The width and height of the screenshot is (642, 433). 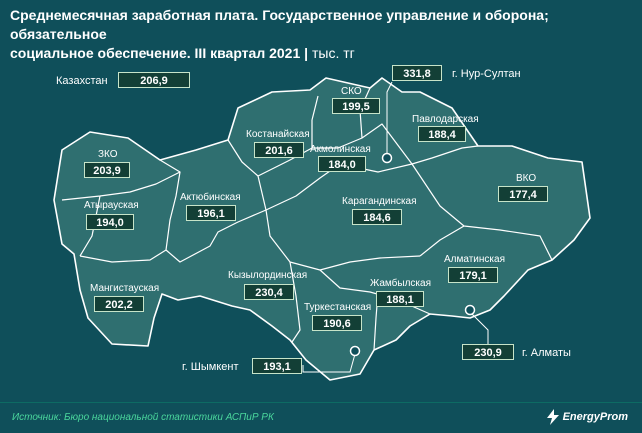 What do you see at coordinates (351, 91) in the screenshot?
I see `region-label-sko: СКО` at bounding box center [351, 91].